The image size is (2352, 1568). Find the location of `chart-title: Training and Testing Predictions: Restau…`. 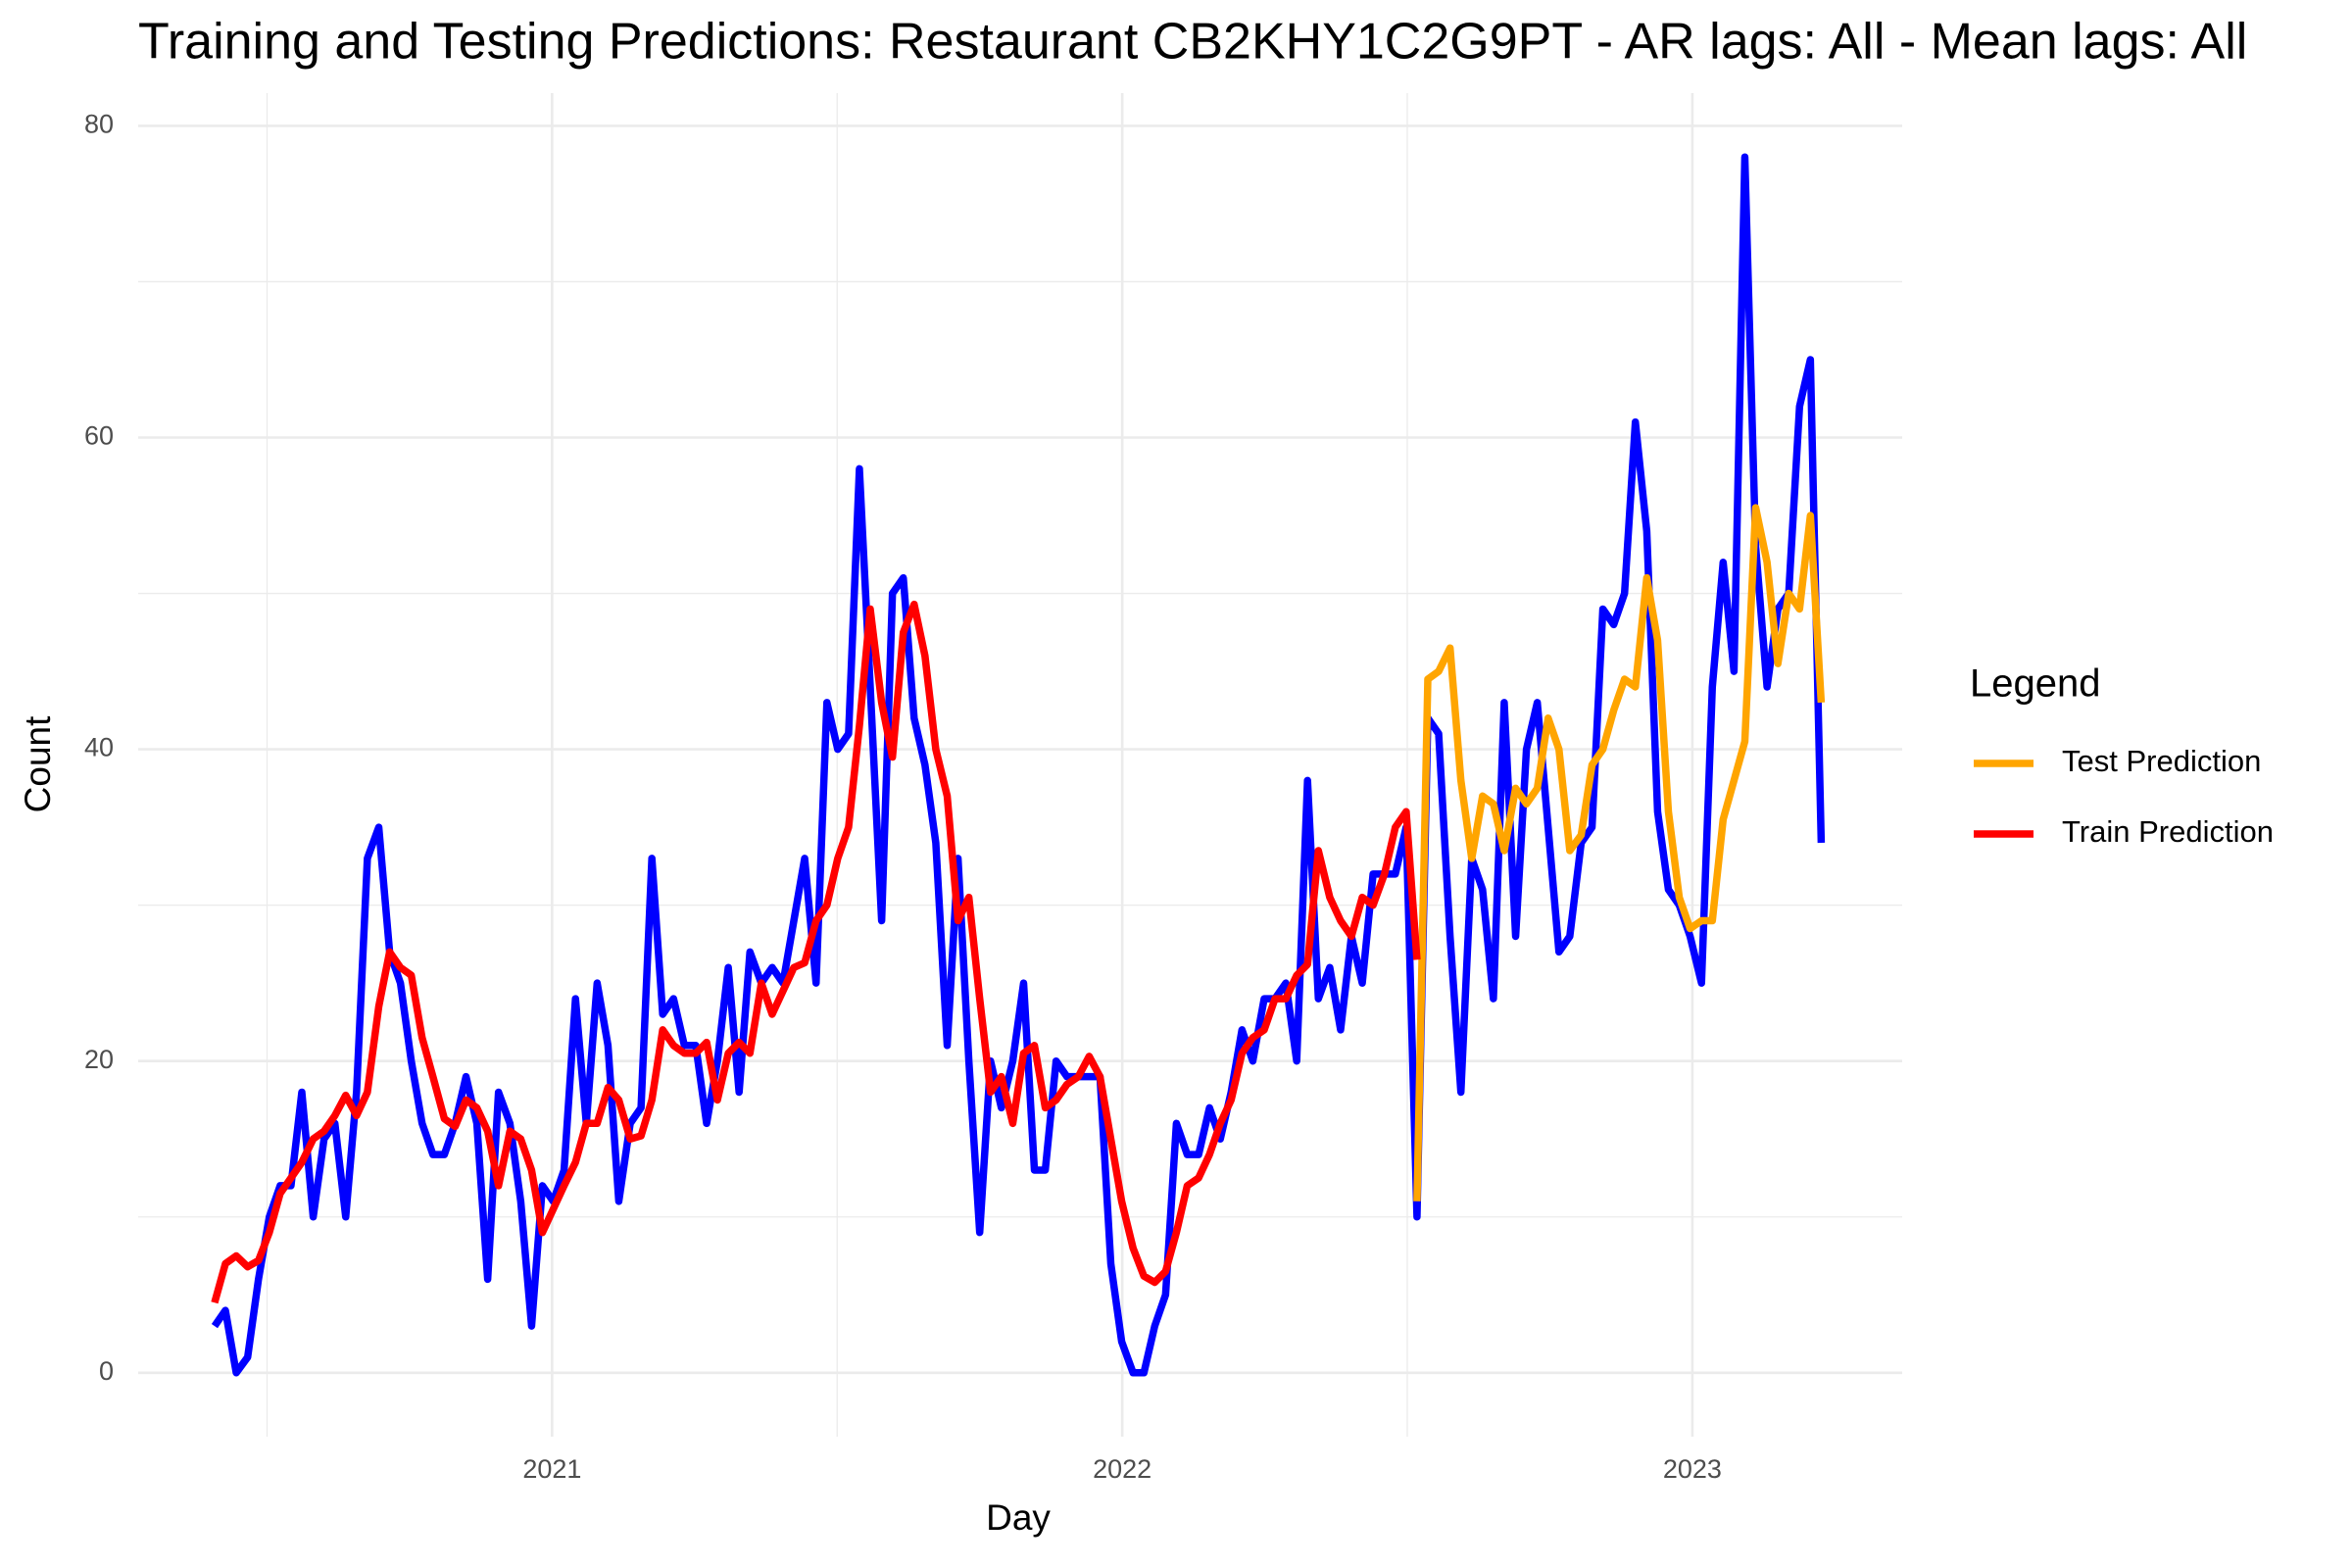

chart-title: Training and Testing Predictions: Restau… is located at coordinates (1192, 42).